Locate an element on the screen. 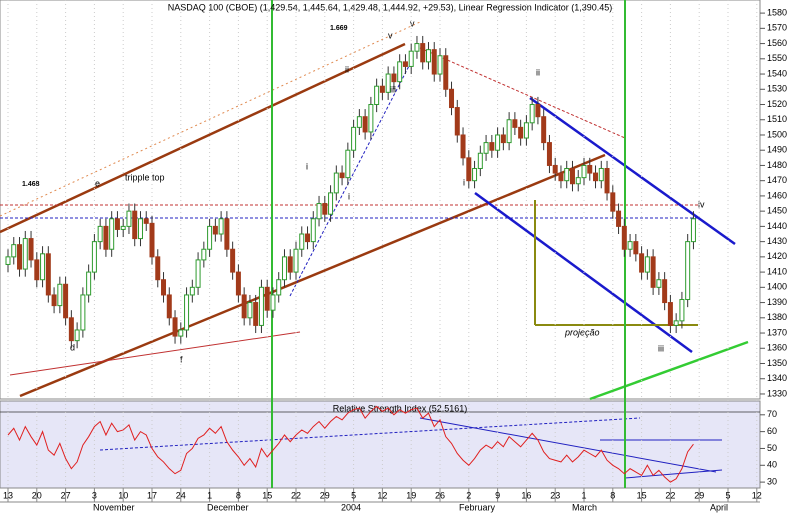 The width and height of the screenshot is (803, 515). annotation: iii is located at coordinates (393, 89).